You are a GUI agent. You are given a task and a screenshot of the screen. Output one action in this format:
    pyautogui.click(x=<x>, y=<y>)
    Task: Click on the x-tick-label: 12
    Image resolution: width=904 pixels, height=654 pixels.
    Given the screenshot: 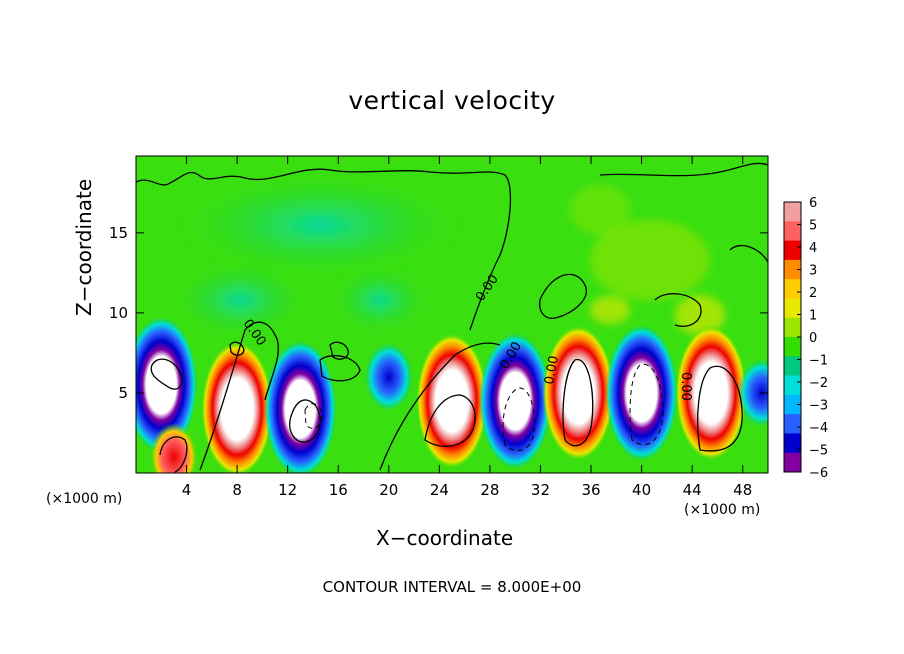 What is the action you would take?
    pyautogui.click(x=287, y=490)
    